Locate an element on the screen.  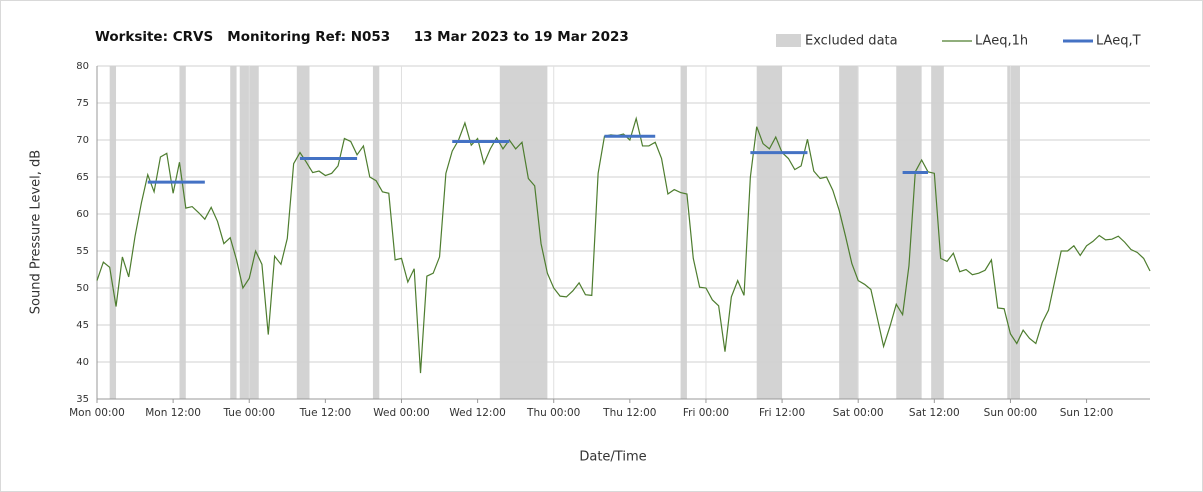
x-tick-label: Sat 12:00 is located at coordinates (934, 413).